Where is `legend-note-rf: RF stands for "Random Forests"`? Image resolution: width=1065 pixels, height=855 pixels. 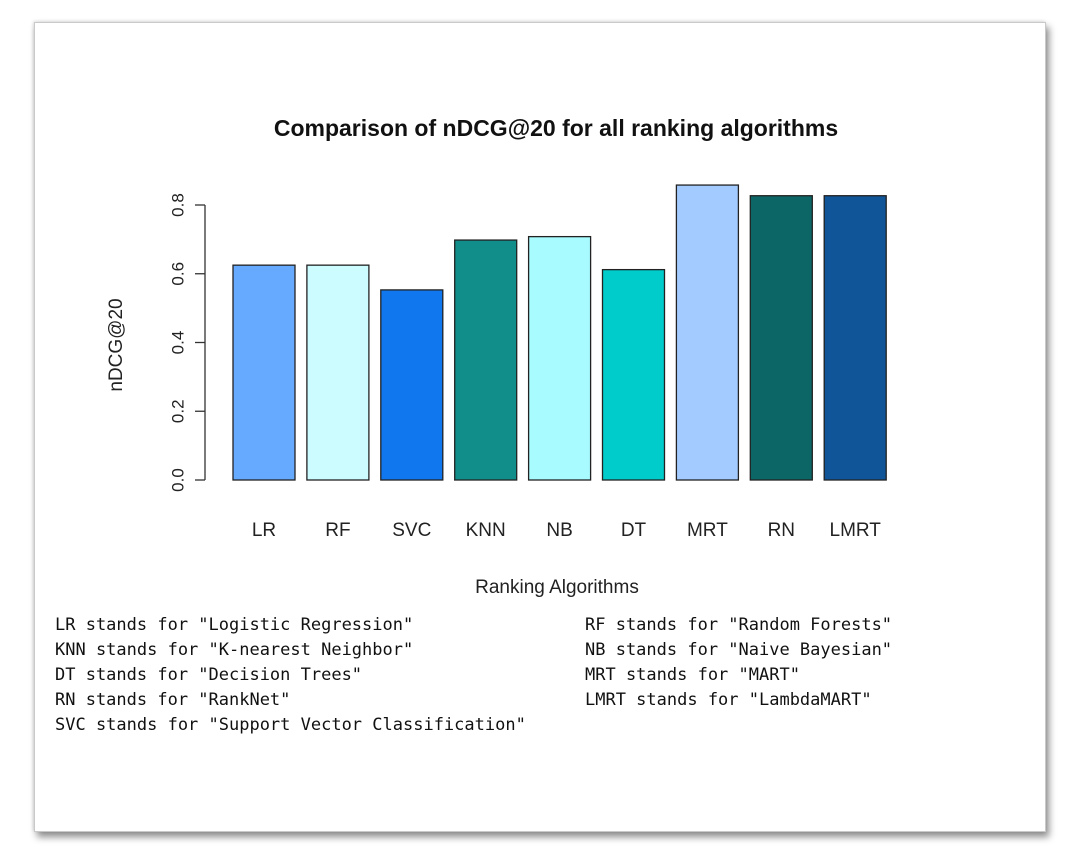 legend-note-rf: RF stands for "Random Forests" is located at coordinates (739, 625).